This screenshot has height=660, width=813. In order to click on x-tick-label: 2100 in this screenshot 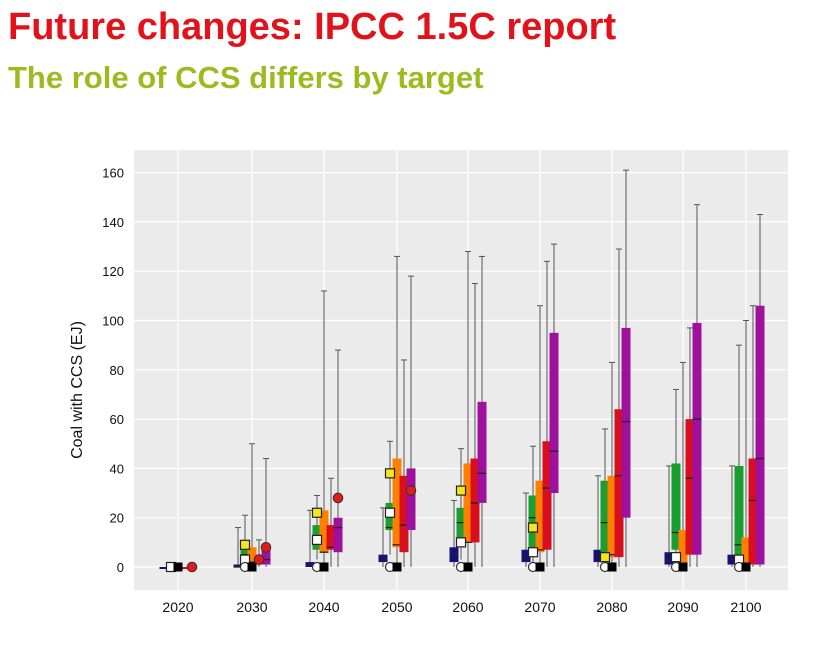, I will do `click(745, 607)`.